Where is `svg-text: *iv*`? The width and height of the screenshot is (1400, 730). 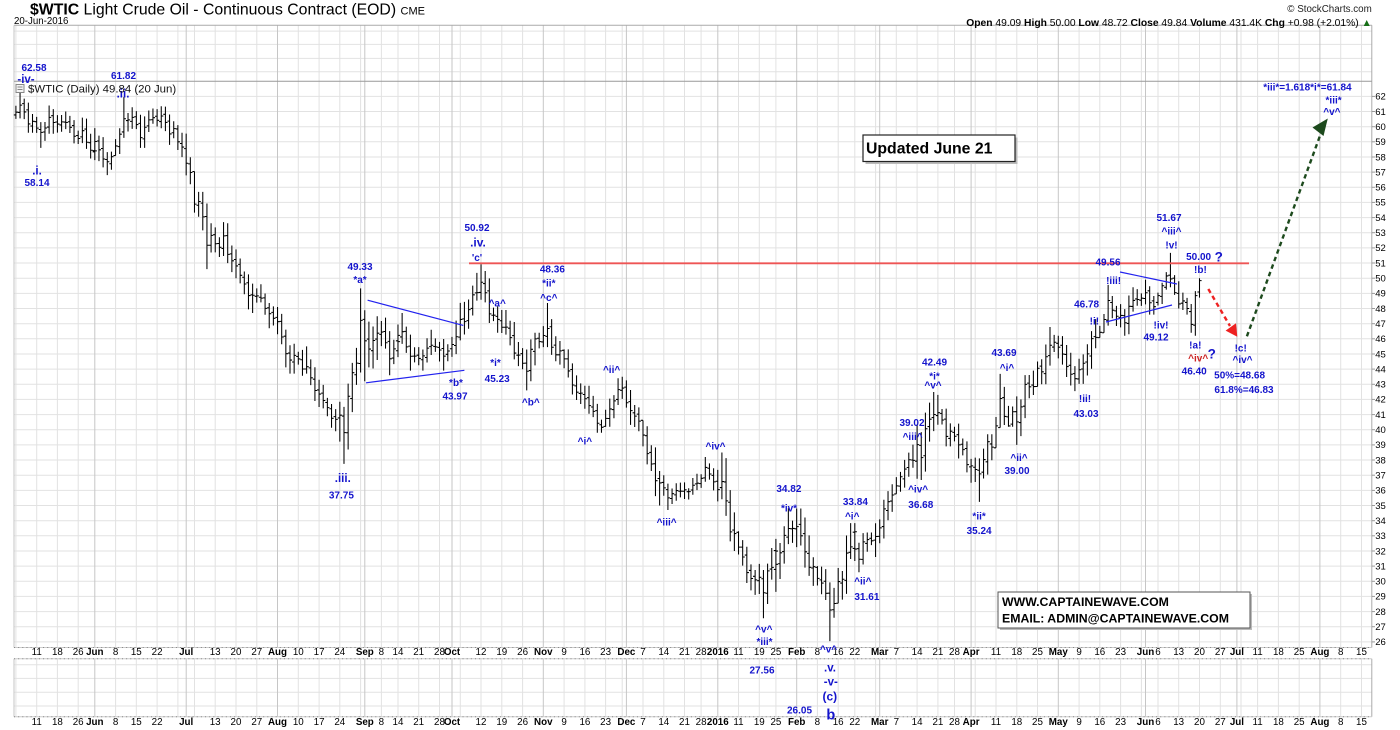
svg-text: *iv* is located at coordinates (789, 508).